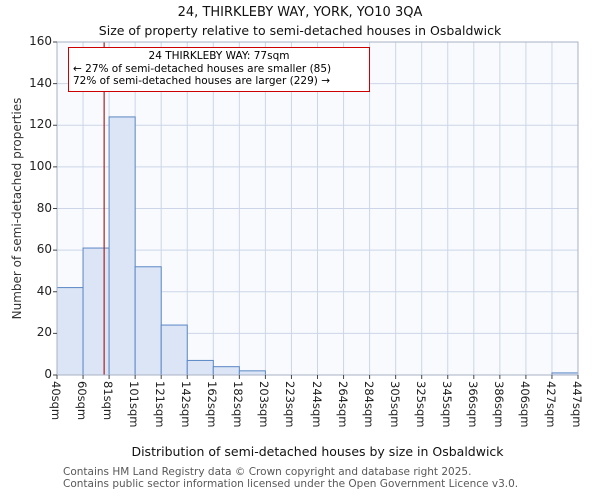  I want to click on x-tick-label: 406sqm, so click(524, 404).